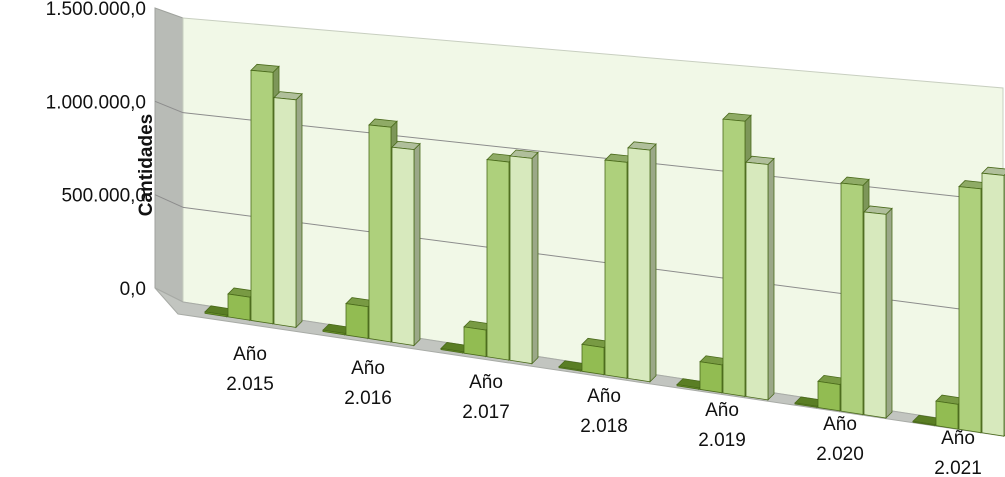 The width and height of the screenshot is (1005, 477). I want to click on x-category-label: Año 2.021, so click(958, 452).